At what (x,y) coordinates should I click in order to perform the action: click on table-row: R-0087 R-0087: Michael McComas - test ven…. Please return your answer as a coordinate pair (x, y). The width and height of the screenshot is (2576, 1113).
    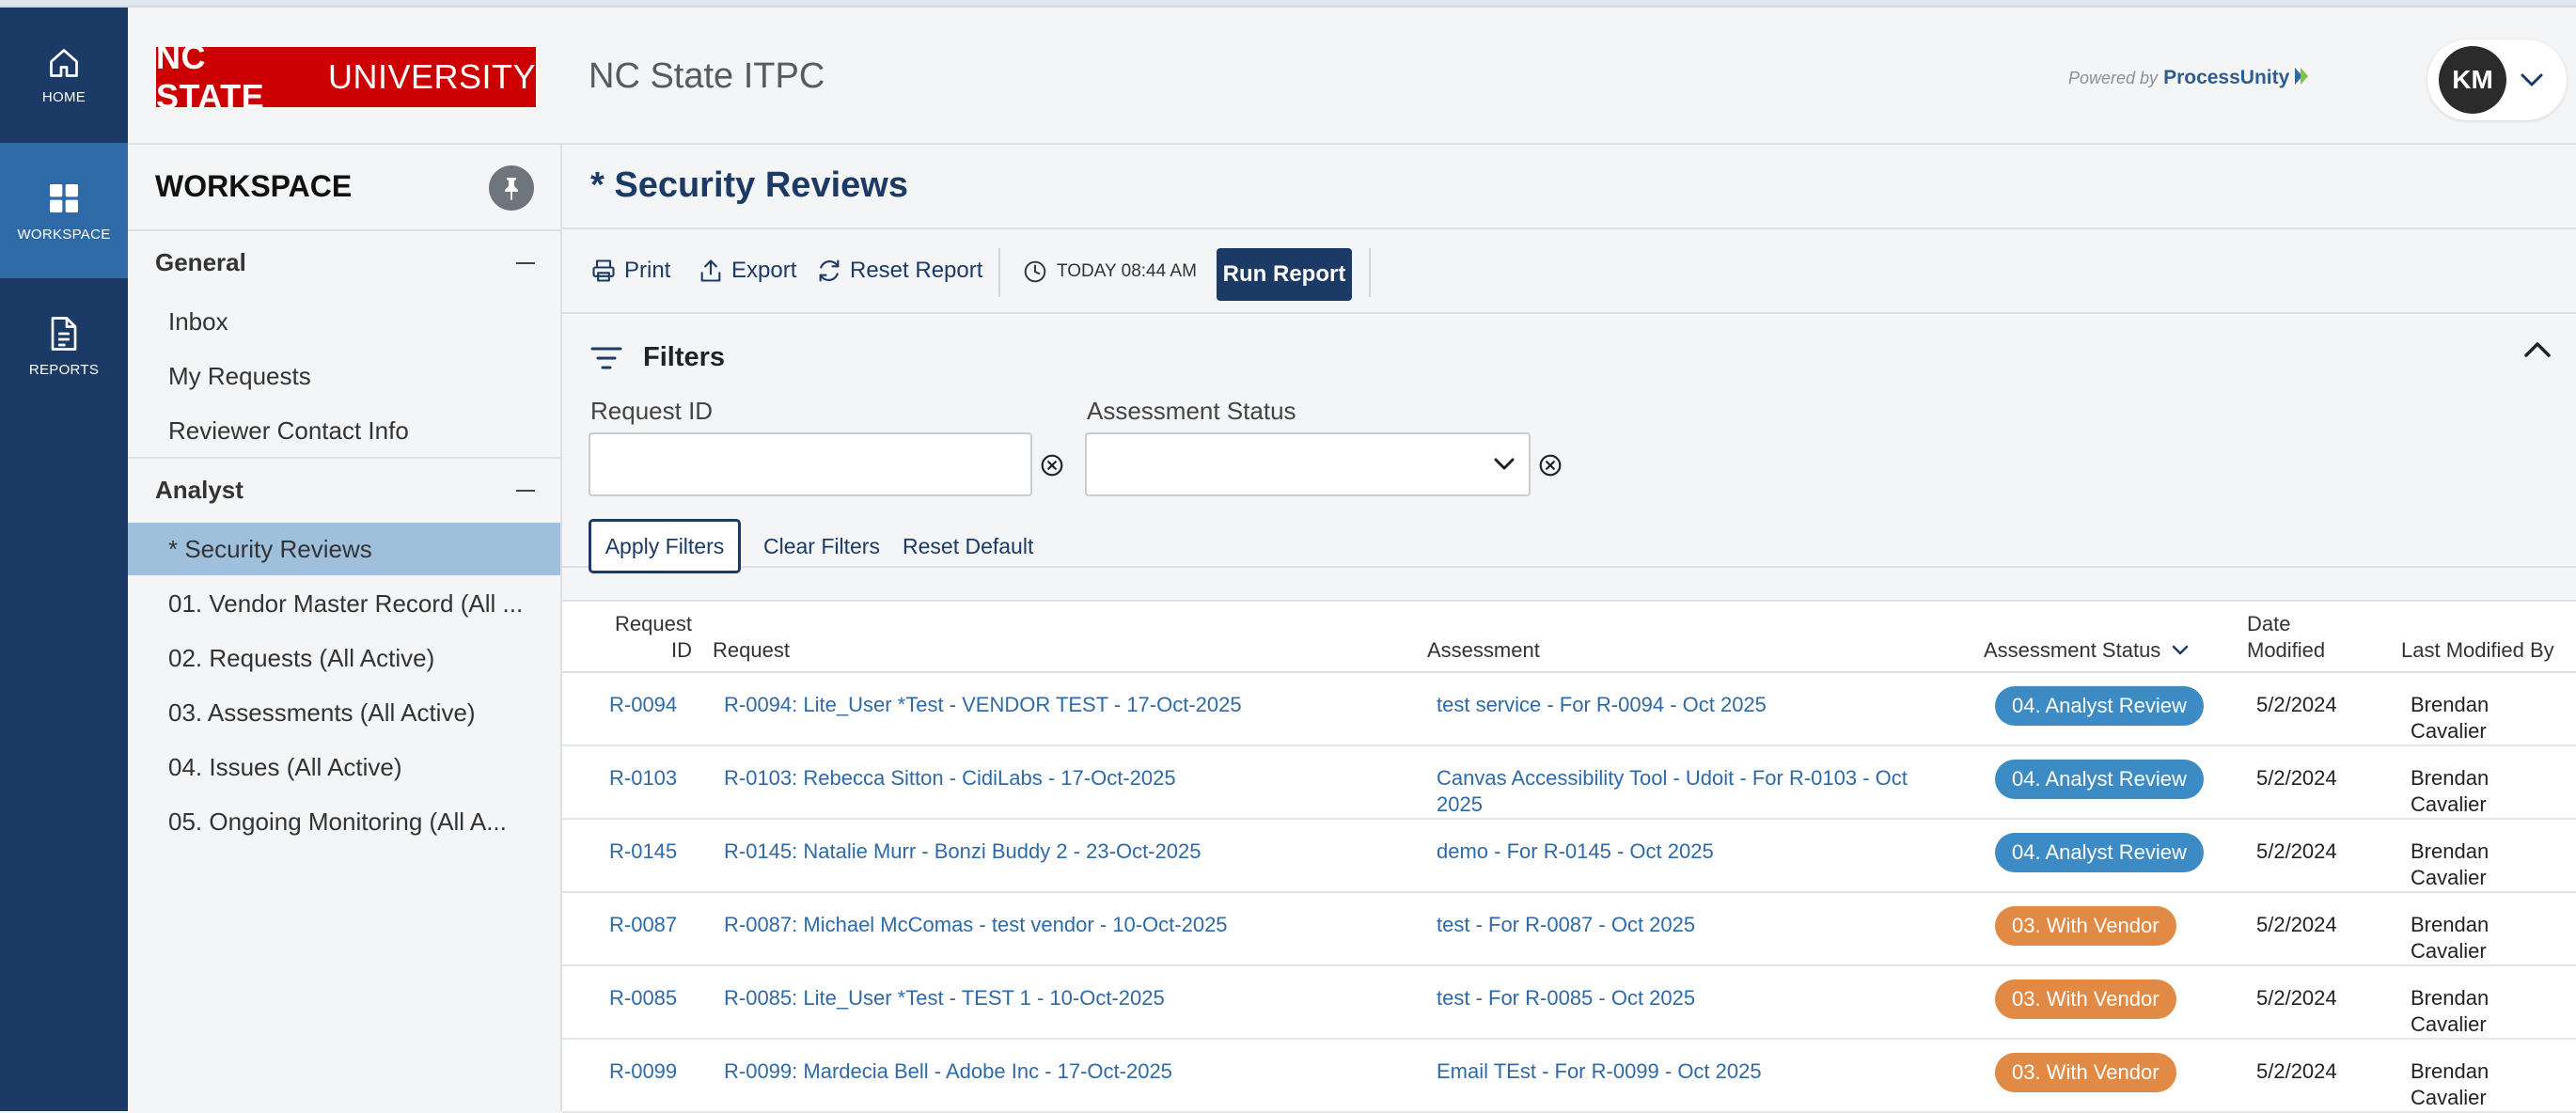
    Looking at the image, I should click on (1569, 929).